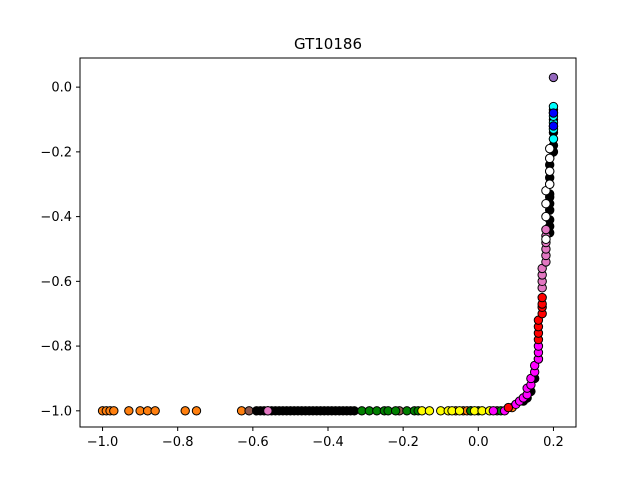  I want to click on x-tick-label: 0.2, so click(553, 442).